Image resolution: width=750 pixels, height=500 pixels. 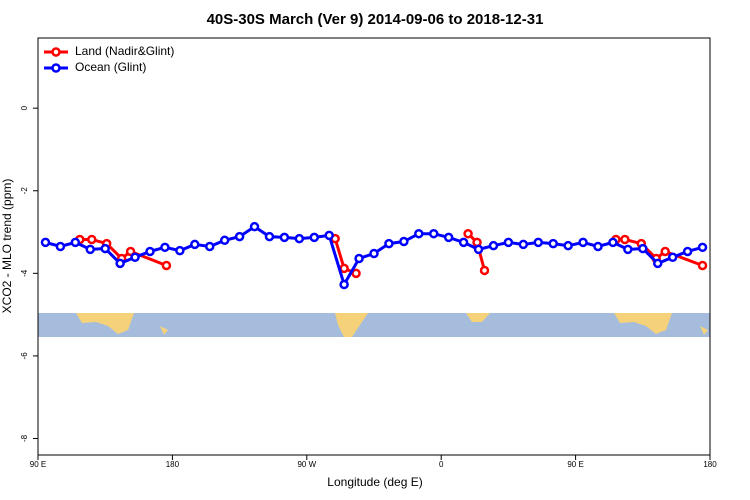 I want to click on y-tick-label: -6, so click(x=24, y=356).